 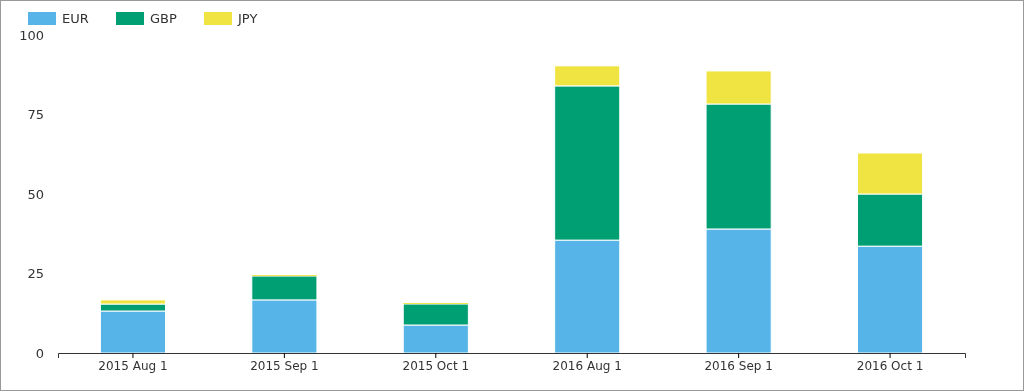 What do you see at coordinates (35, 194) in the screenshot?
I see `y-tick-label: 50` at bounding box center [35, 194].